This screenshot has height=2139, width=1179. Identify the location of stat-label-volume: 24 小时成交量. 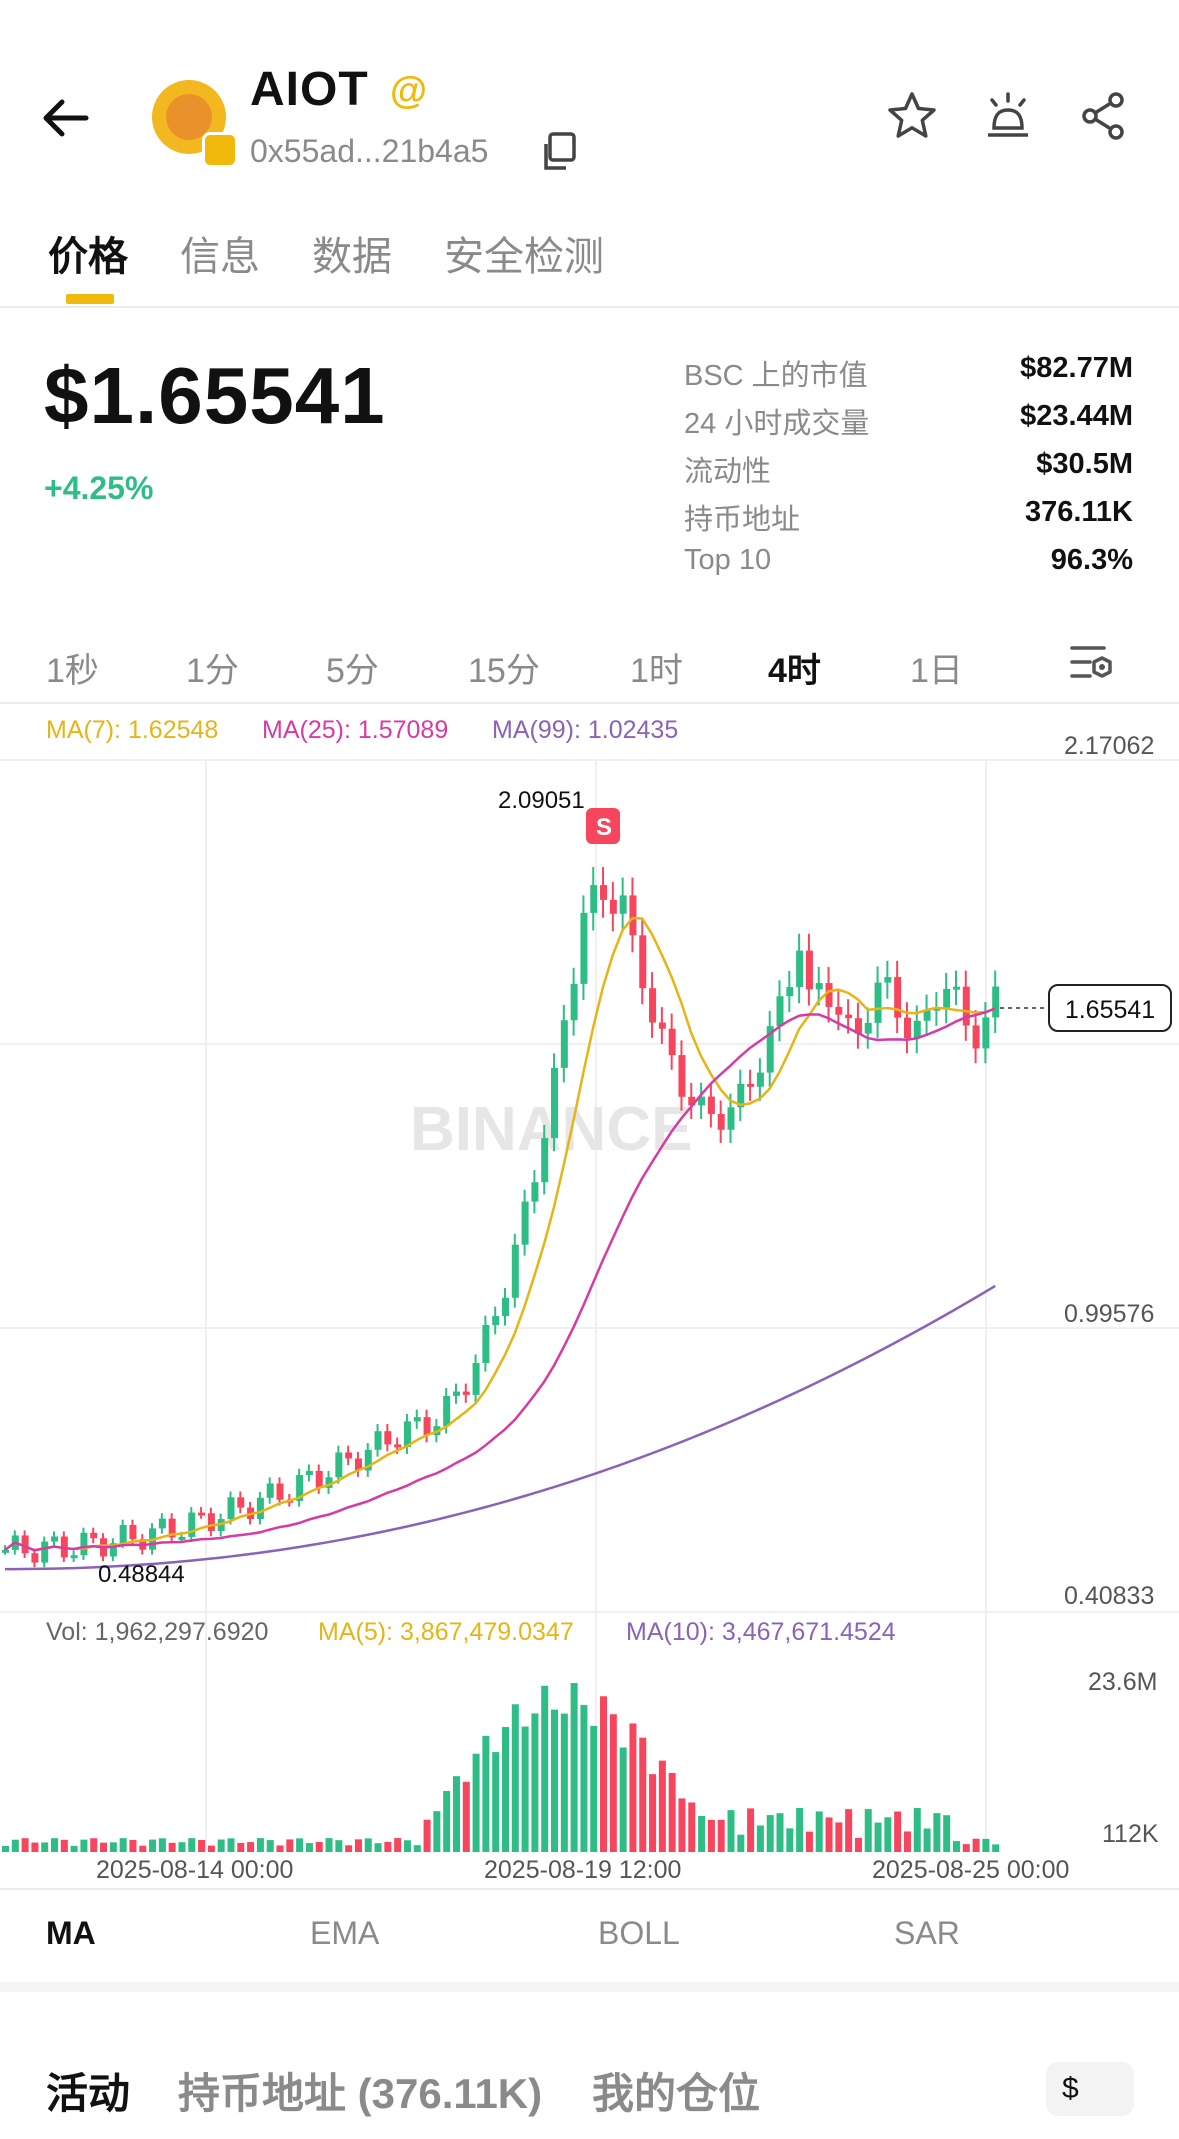
(777, 424).